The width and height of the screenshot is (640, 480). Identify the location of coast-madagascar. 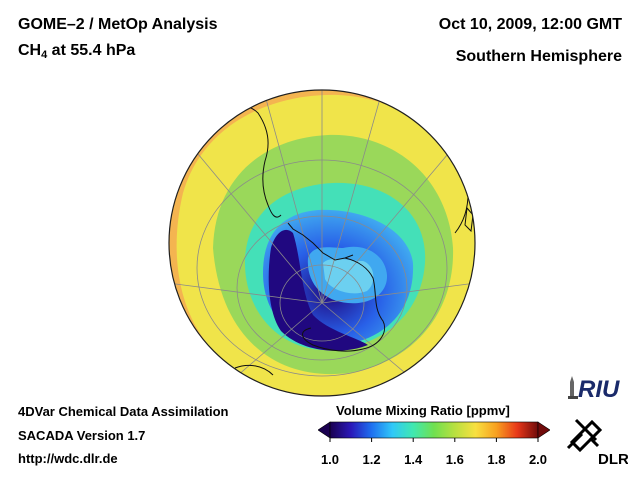
(469, 219).